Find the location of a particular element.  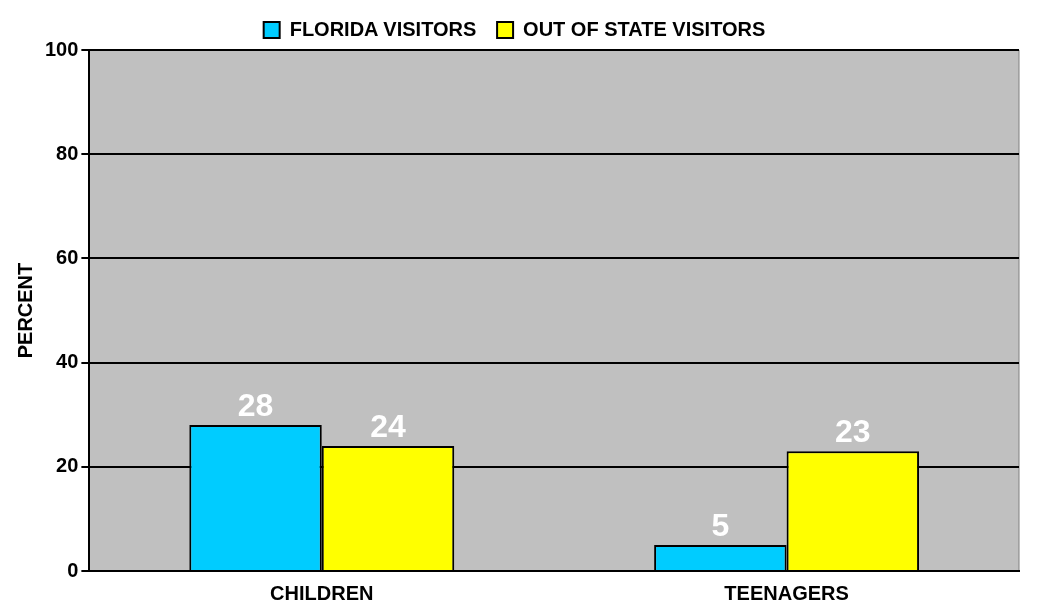

y-tick-label: 80 is located at coordinates (67, 152).